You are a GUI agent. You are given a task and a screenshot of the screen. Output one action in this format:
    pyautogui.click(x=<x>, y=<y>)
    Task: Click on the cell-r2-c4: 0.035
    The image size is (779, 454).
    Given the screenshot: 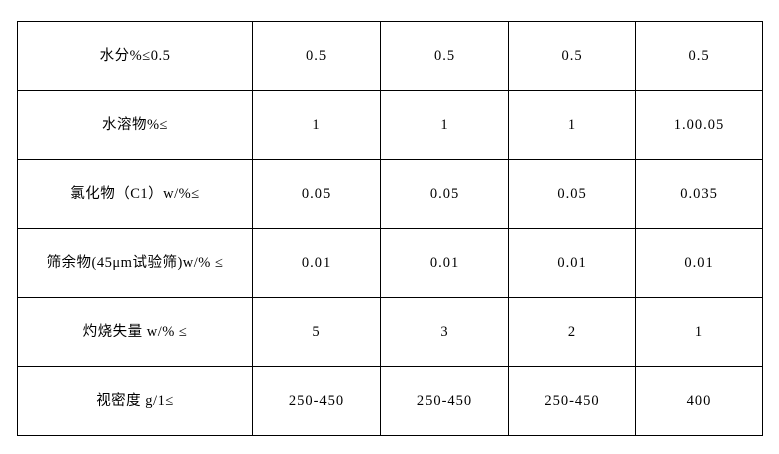 What is the action you would take?
    pyautogui.click(x=699, y=194)
    